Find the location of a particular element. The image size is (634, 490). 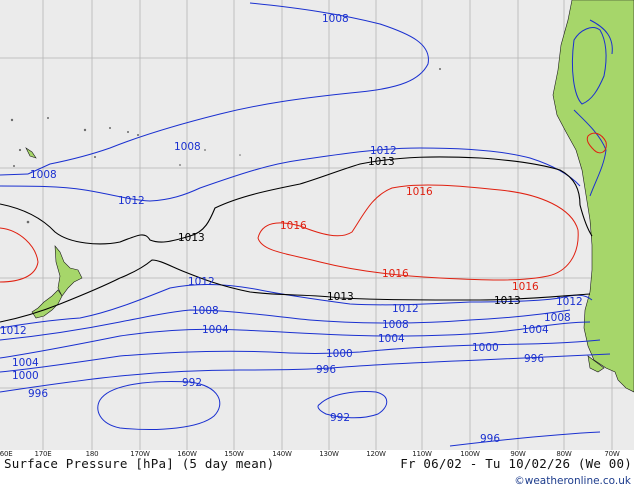

label-1004-center: 1004 is located at coordinates (215, 330).